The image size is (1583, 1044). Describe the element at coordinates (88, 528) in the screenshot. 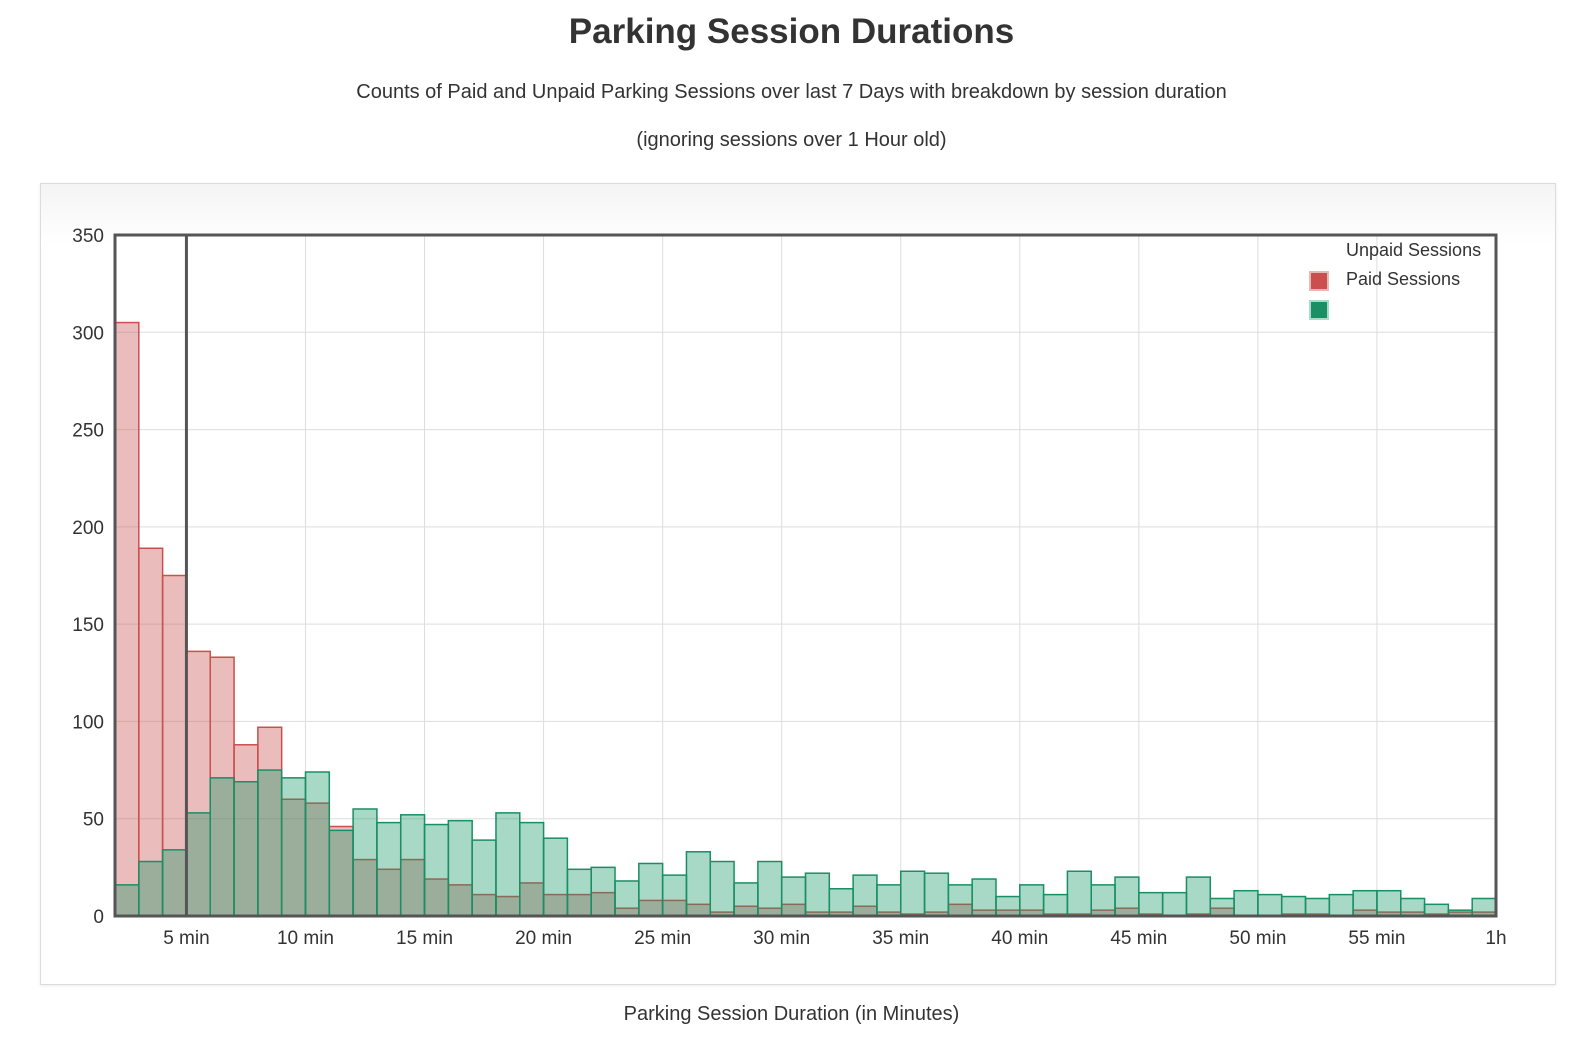

I see `y-tick-label: 200` at that location.